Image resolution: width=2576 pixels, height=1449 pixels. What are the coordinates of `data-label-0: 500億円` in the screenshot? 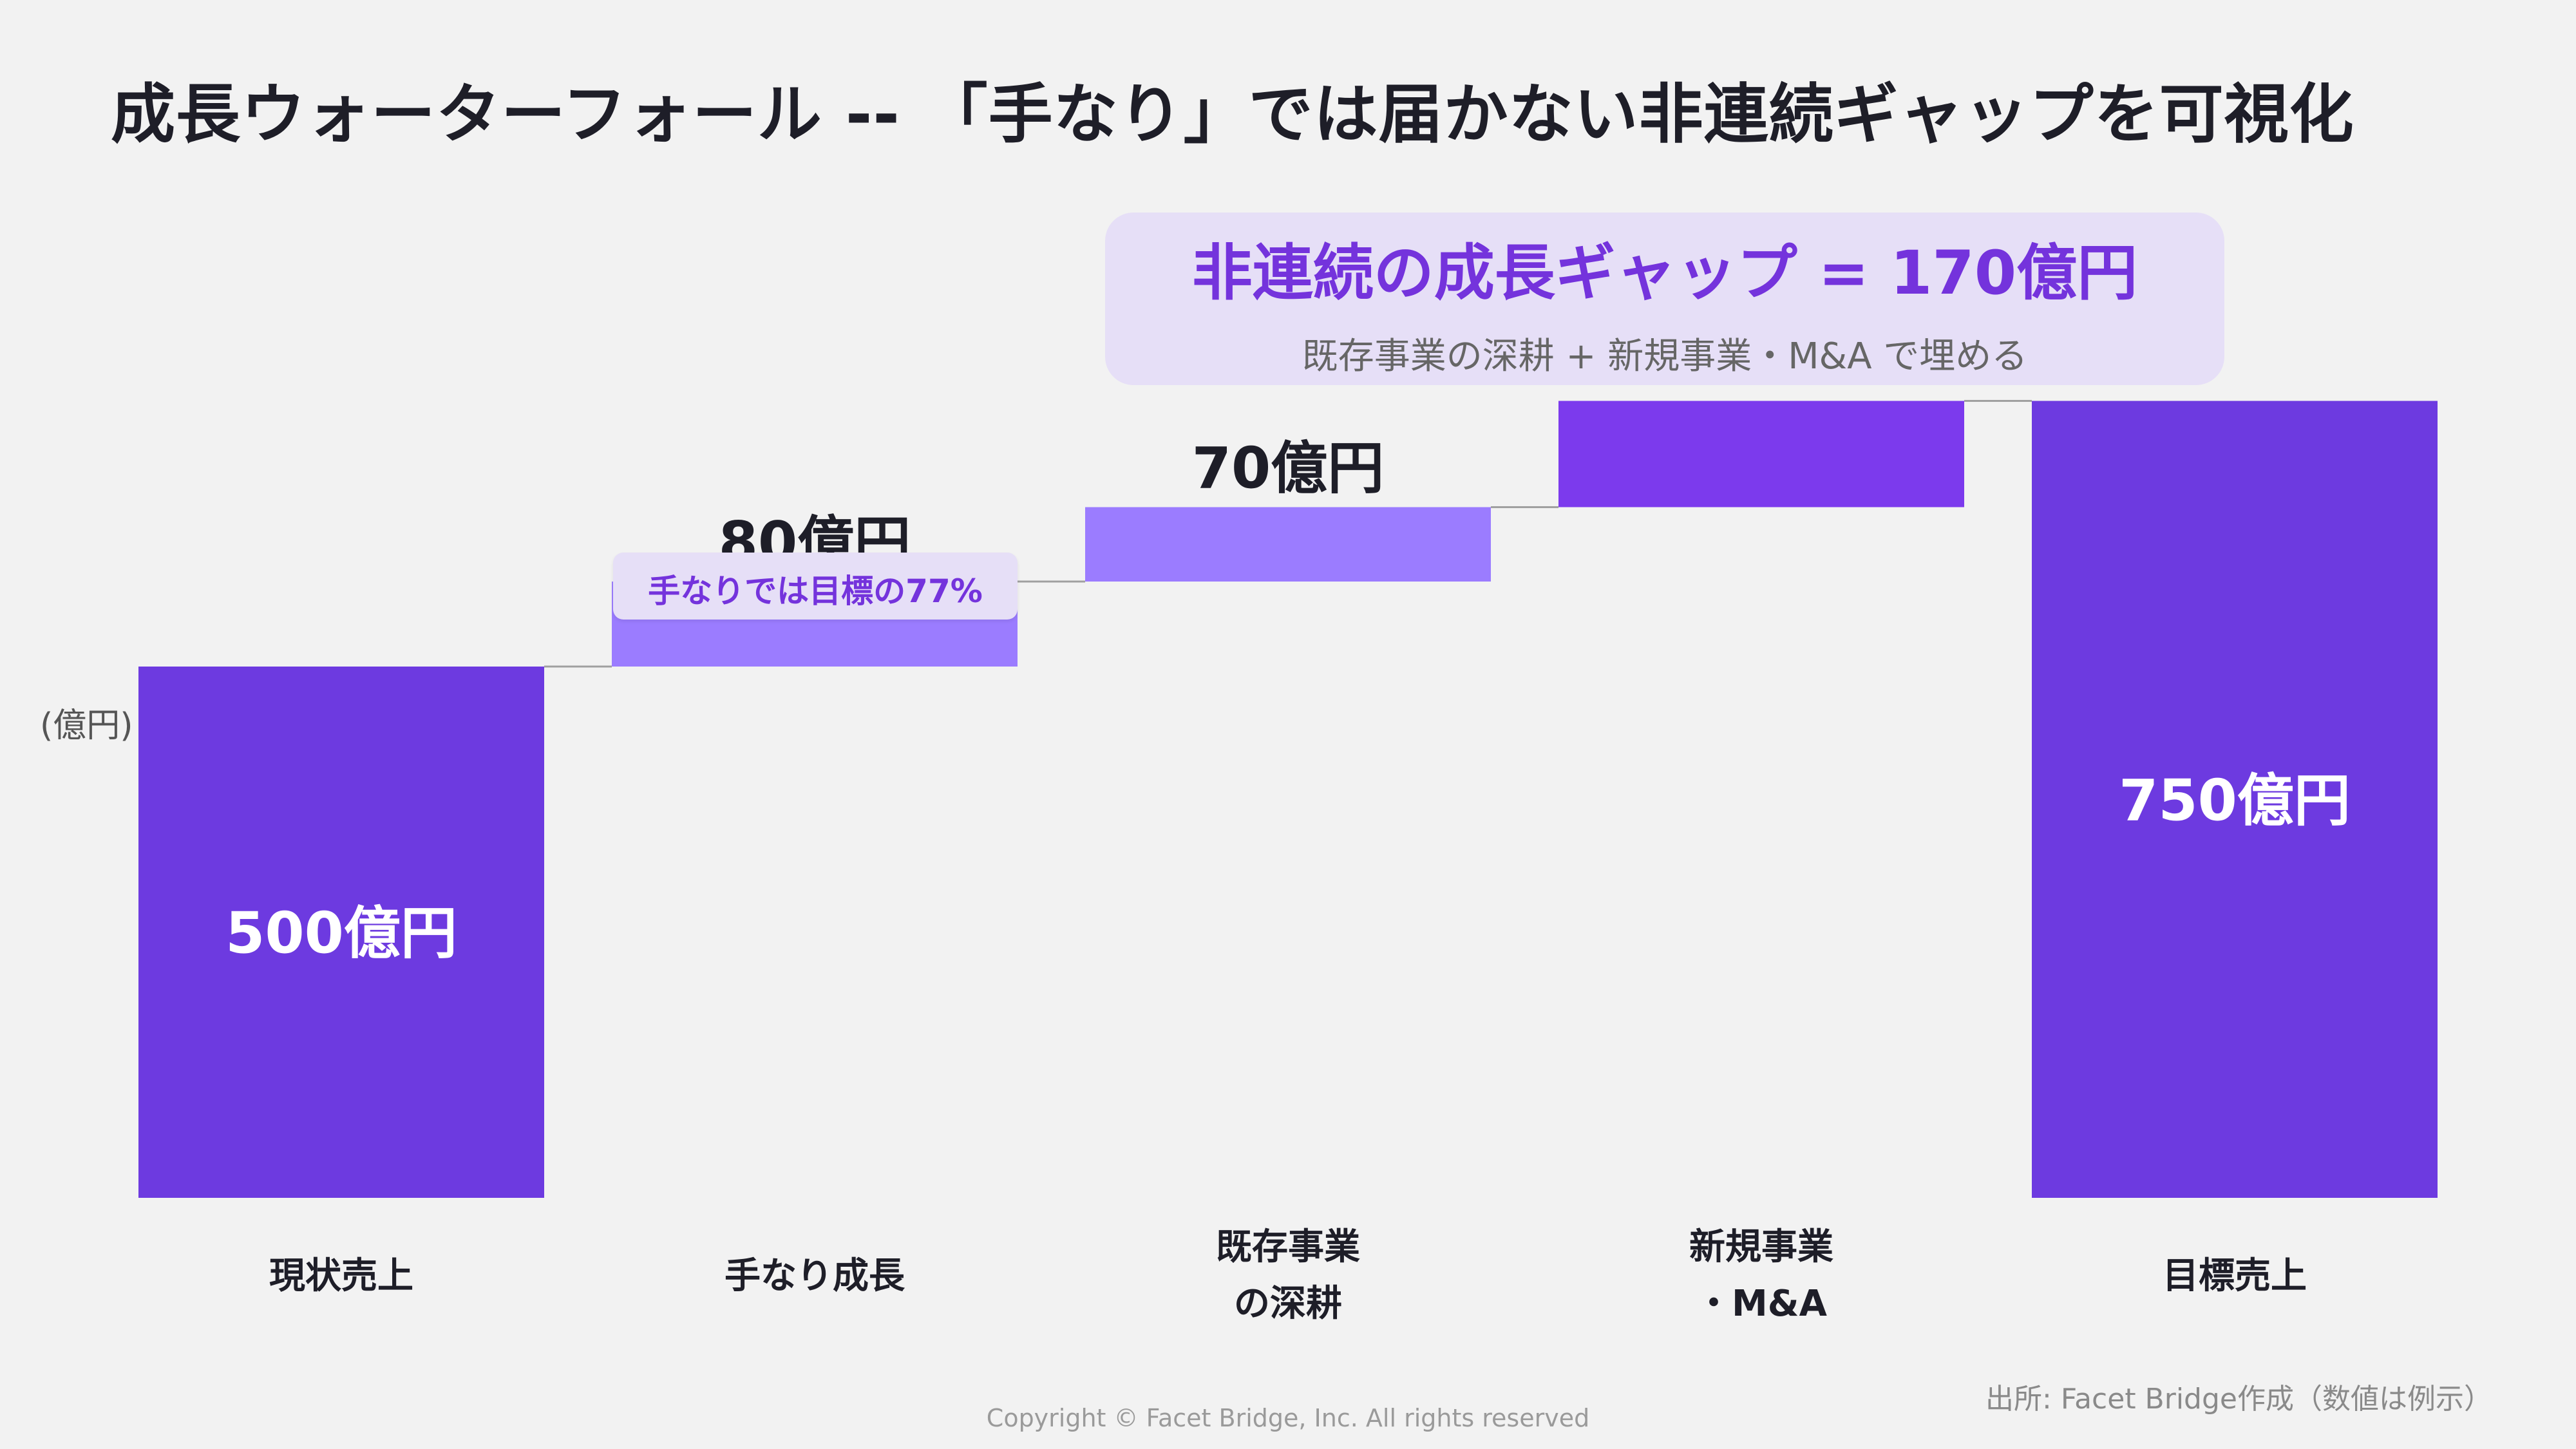 It's located at (341, 934).